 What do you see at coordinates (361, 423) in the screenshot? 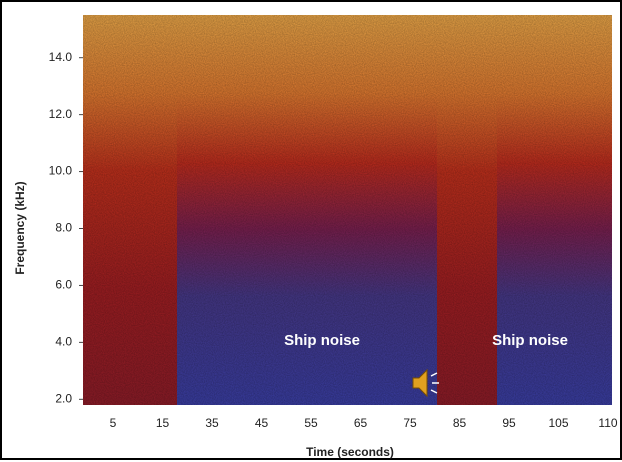
I see `x-tick-label: 65` at bounding box center [361, 423].